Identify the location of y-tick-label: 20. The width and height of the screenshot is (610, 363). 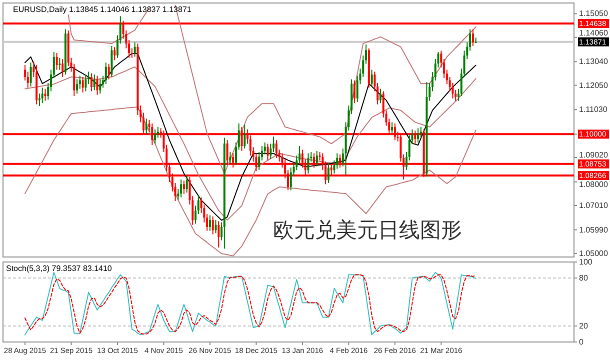
(583, 326).